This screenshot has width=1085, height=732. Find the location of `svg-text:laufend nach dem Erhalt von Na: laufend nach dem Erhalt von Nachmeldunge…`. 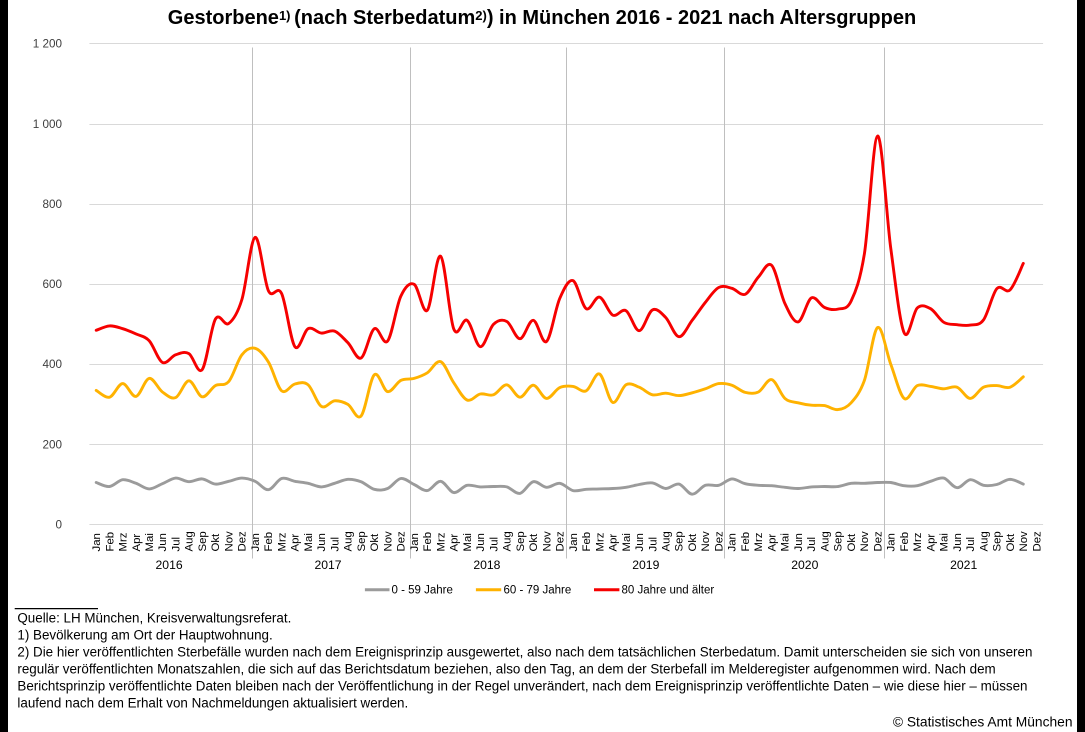

svg-text:laufend nach dem Erhalt von Na: laufend nach dem Erhalt von Nachmeldunge… is located at coordinates (212, 703).